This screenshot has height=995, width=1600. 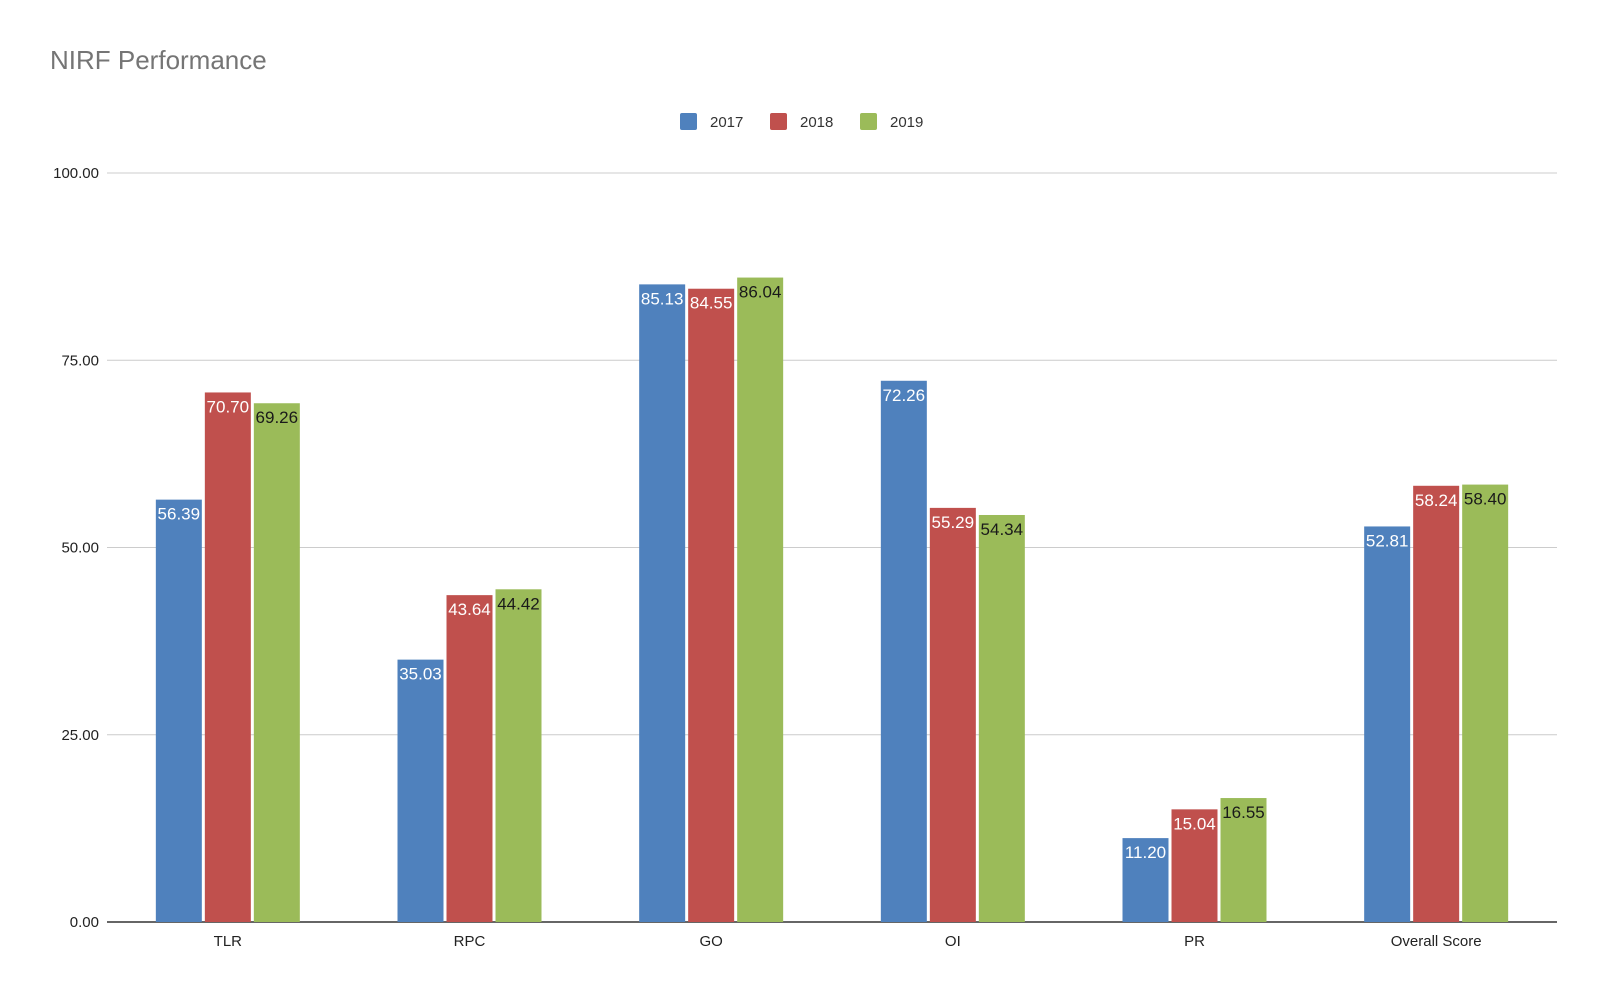 What do you see at coordinates (420, 674) in the screenshot?
I see `data-label: 35.03` at bounding box center [420, 674].